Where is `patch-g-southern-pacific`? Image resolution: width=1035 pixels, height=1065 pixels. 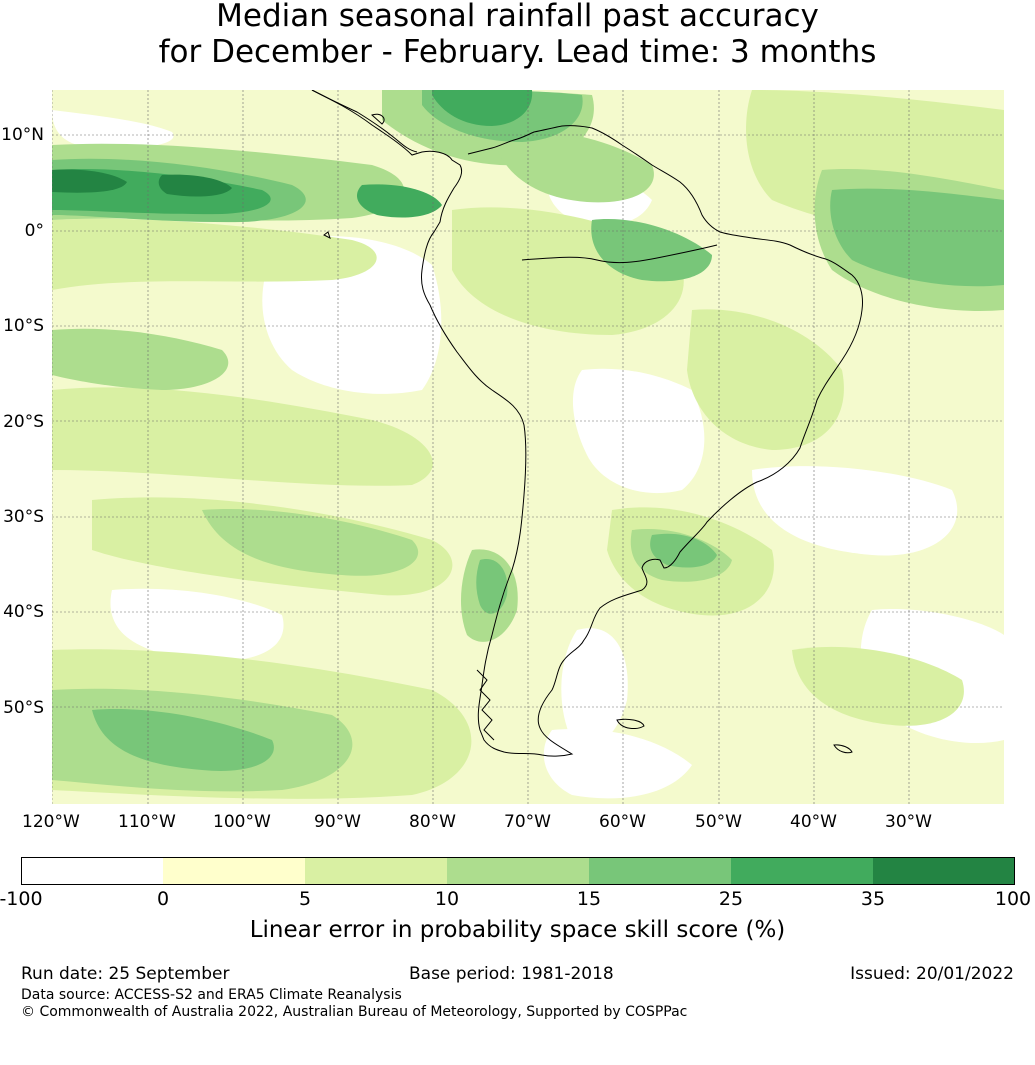
patch-g-southern-pacific is located at coordinates (183, 740).